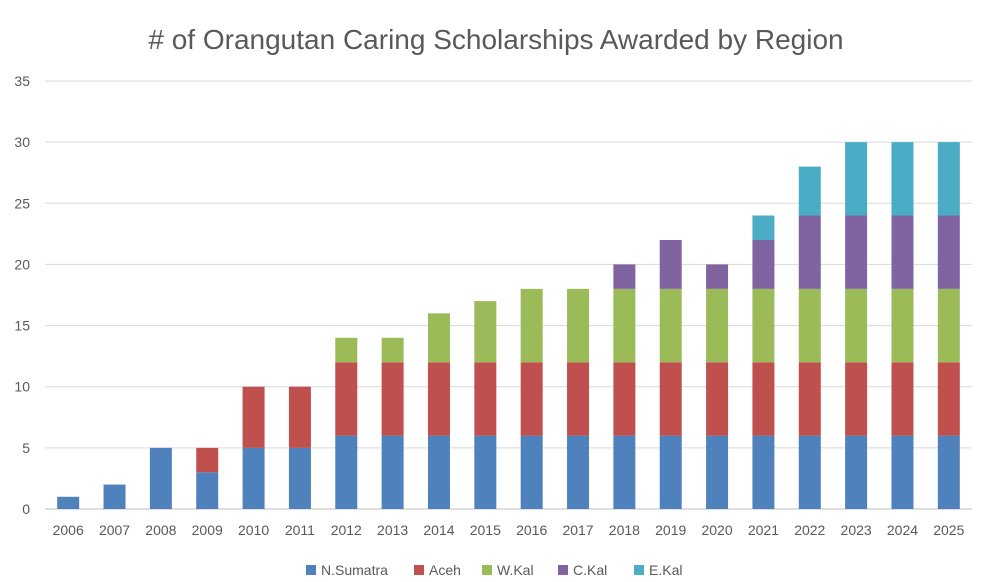 This screenshot has height=582, width=993. What do you see at coordinates (948, 472) in the screenshot?
I see `bar-nsumatra-2025` at bounding box center [948, 472].